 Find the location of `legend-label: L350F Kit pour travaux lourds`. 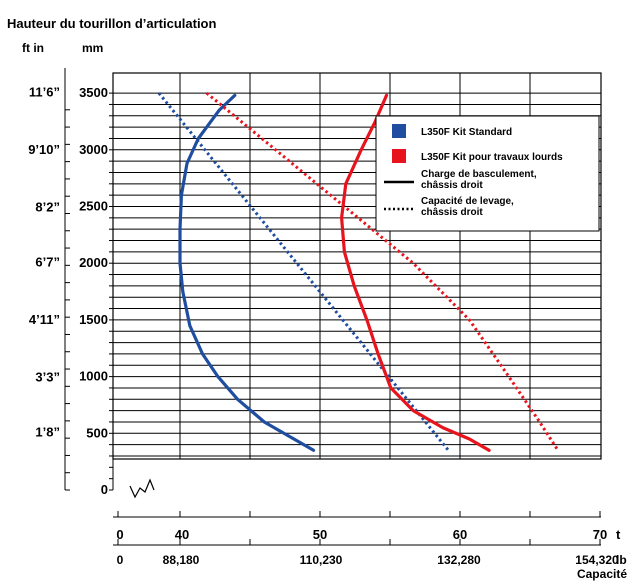

legend-label: L350F Kit pour travaux lourds is located at coordinates (492, 157).